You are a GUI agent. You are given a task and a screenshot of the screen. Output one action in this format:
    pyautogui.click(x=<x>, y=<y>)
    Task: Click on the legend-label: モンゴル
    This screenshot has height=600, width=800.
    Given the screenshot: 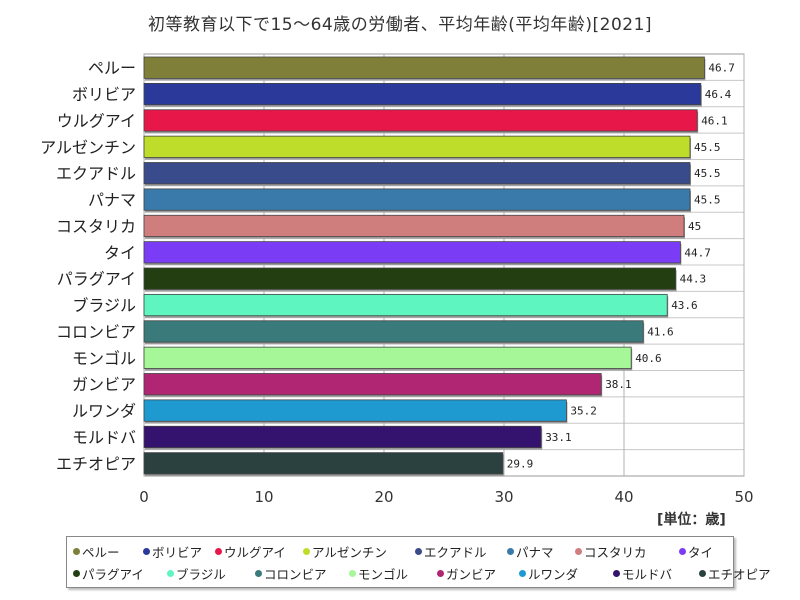 What is the action you would take?
    pyautogui.click(x=383, y=574)
    